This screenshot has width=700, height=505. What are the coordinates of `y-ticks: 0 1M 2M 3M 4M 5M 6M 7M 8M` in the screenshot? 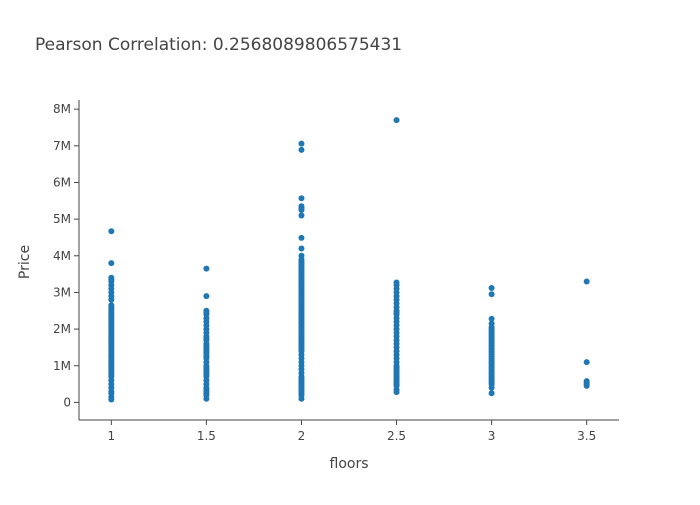 It's located at (66, 255).